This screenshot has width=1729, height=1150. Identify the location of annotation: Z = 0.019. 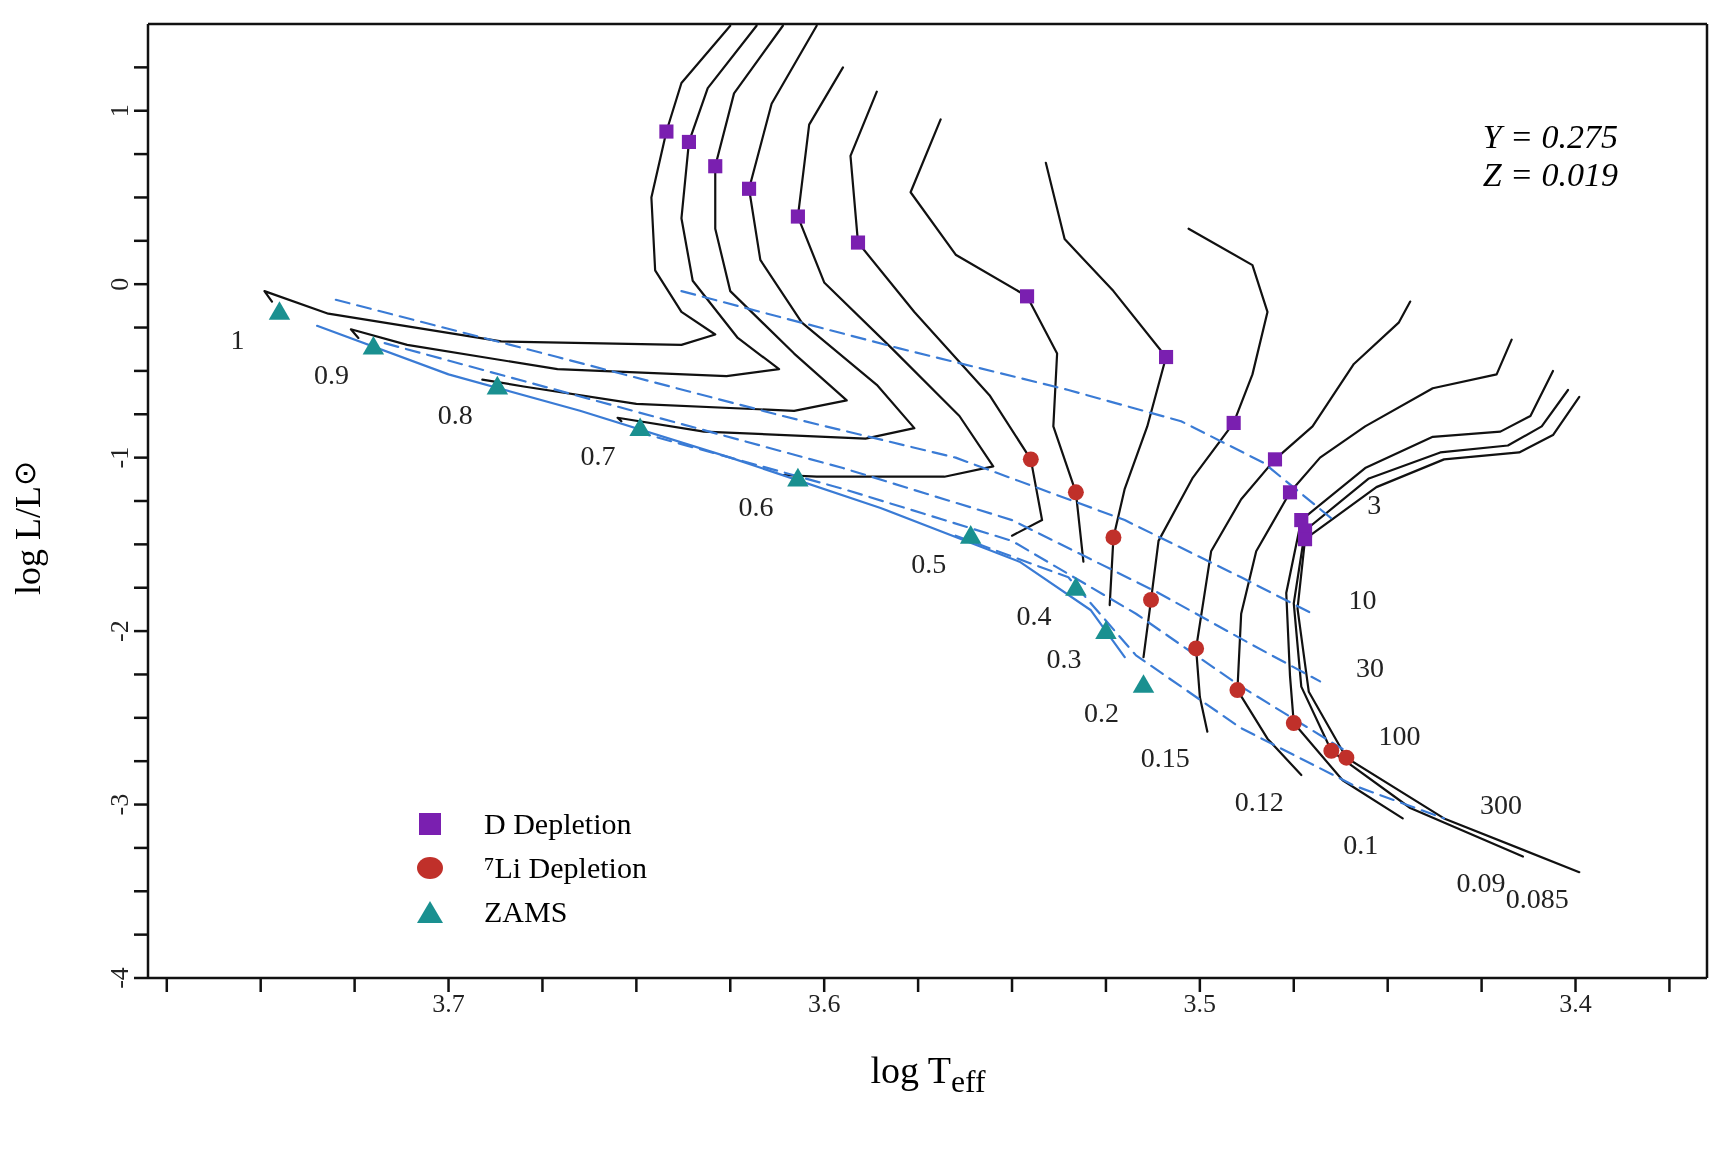
(1550, 175).